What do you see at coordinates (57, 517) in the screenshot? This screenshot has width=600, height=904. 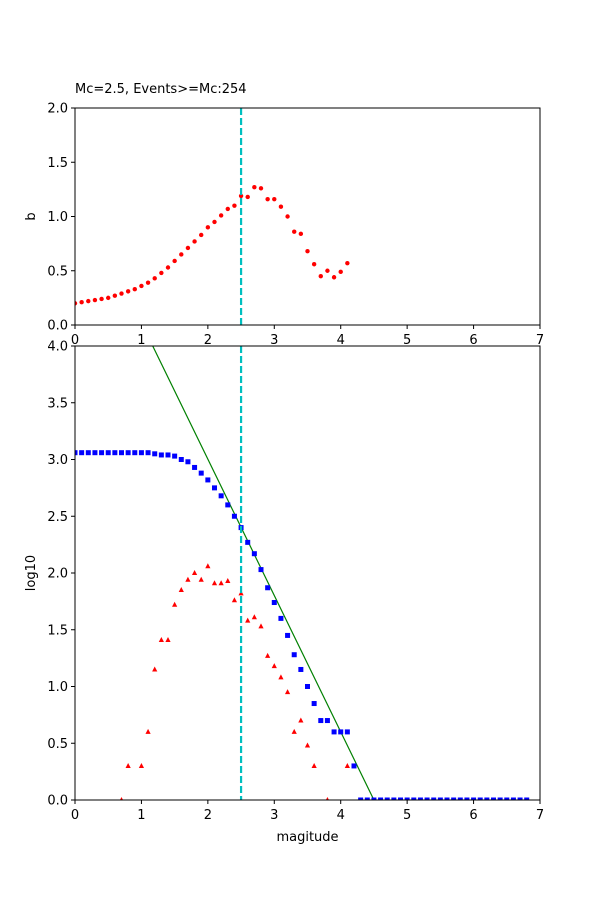 I see `y-tick-label: 2.5` at bounding box center [57, 517].